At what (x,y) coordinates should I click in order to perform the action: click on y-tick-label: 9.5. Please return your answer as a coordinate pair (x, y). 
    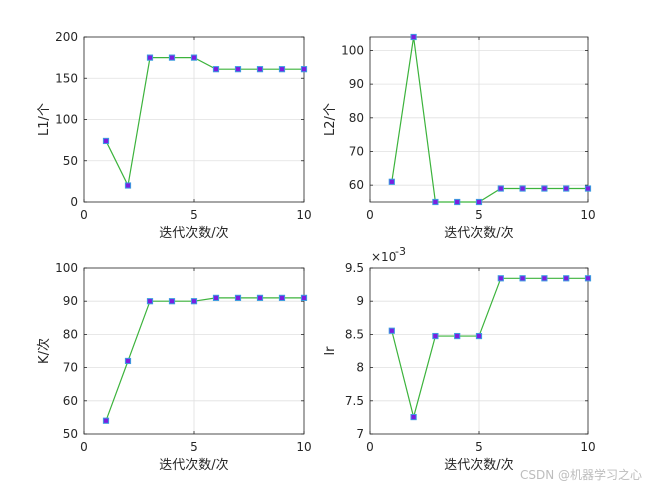
    Looking at the image, I should click on (354, 268).